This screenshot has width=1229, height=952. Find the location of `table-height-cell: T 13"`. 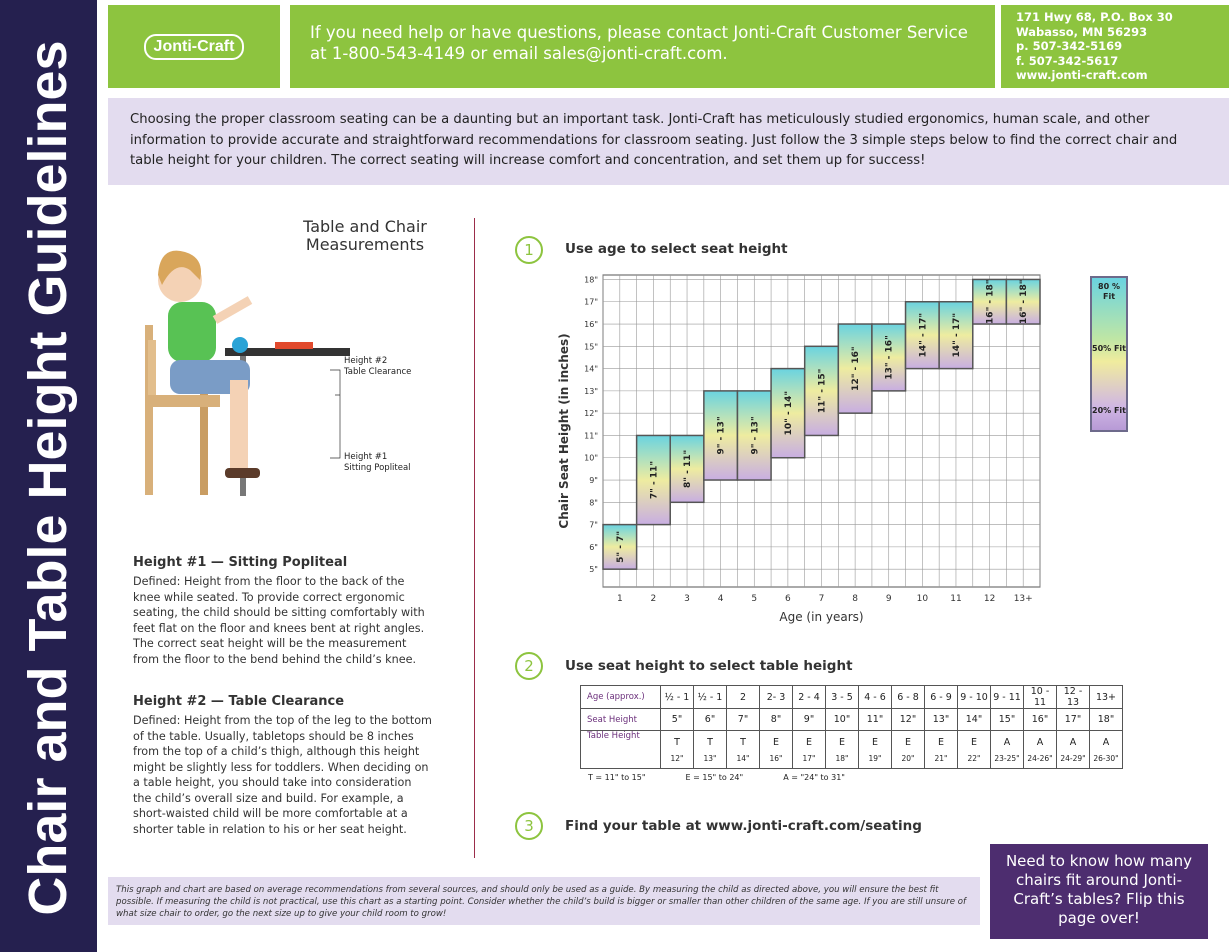

table-height-cell: T 13" is located at coordinates (710, 749).